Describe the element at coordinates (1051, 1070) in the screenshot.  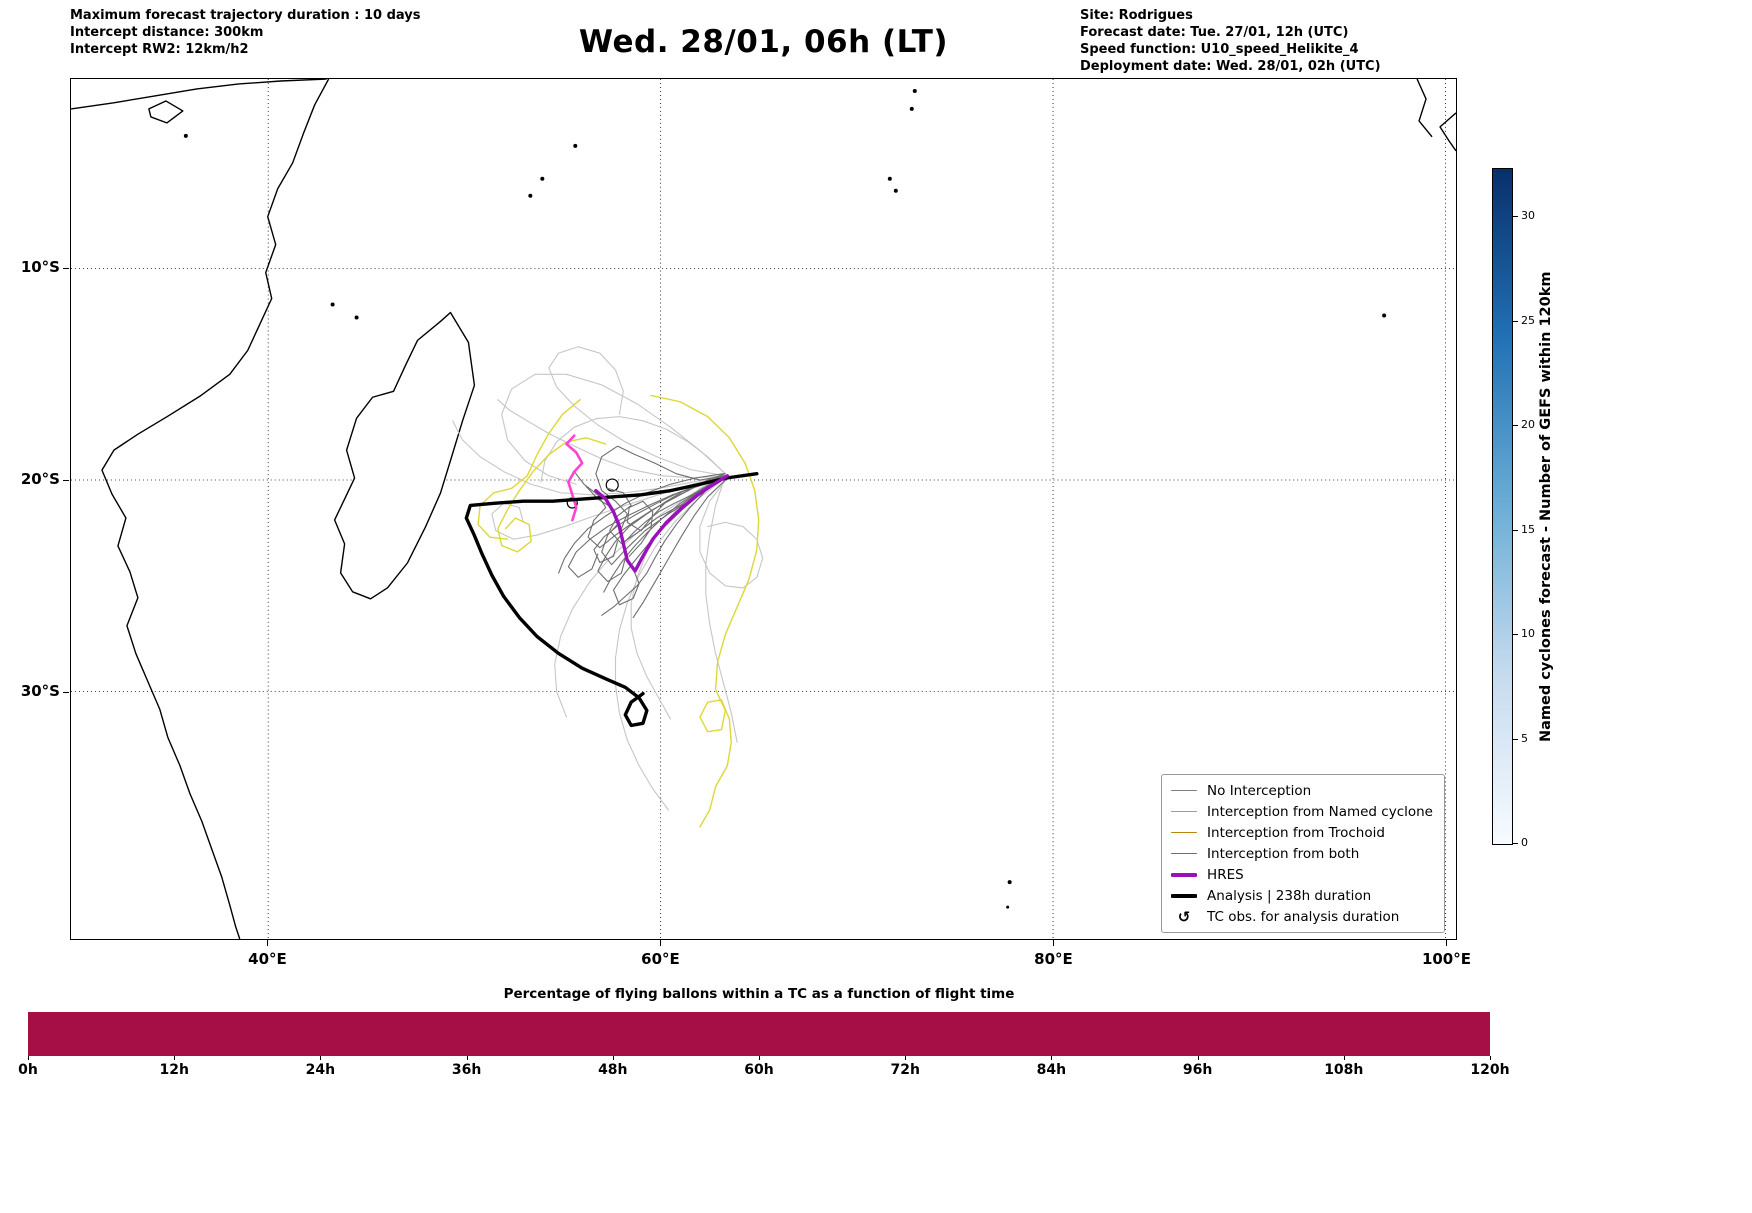
I see `bottom-axis-tick-label: 84h` at that location.